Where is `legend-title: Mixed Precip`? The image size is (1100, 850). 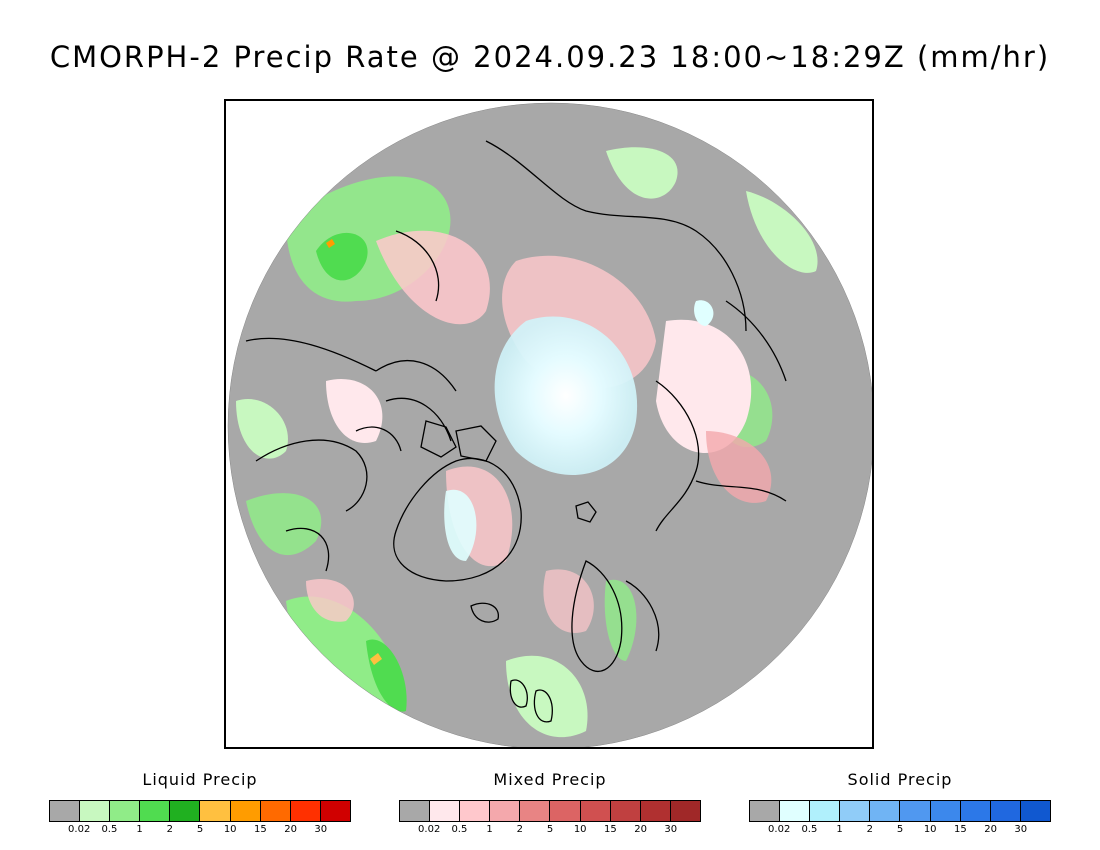 legend-title: Mixed Precip is located at coordinates (550, 779).